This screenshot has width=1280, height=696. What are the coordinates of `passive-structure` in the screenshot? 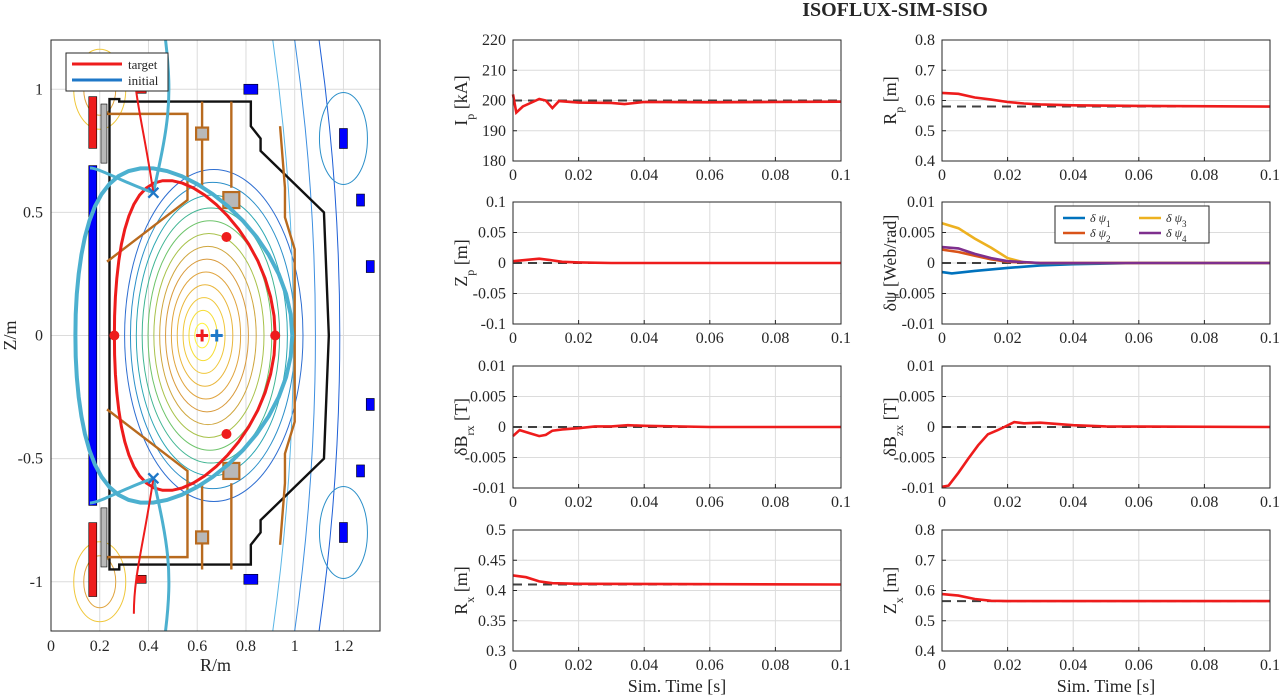 It's located at (287, 335).